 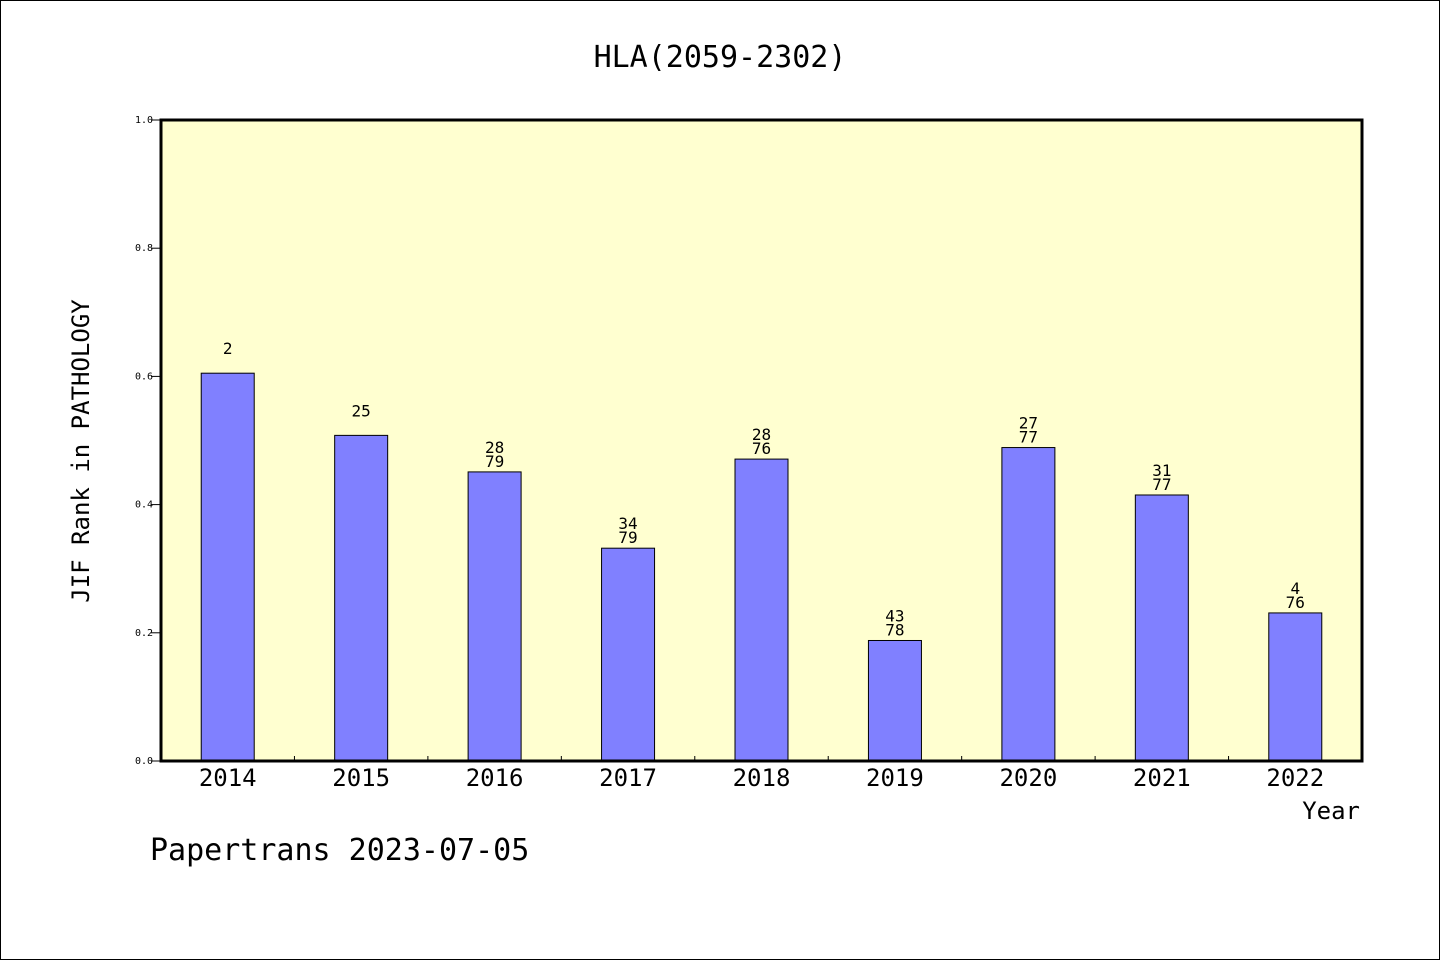 I want to click on data-label-2014: 2, so click(x=228, y=348).